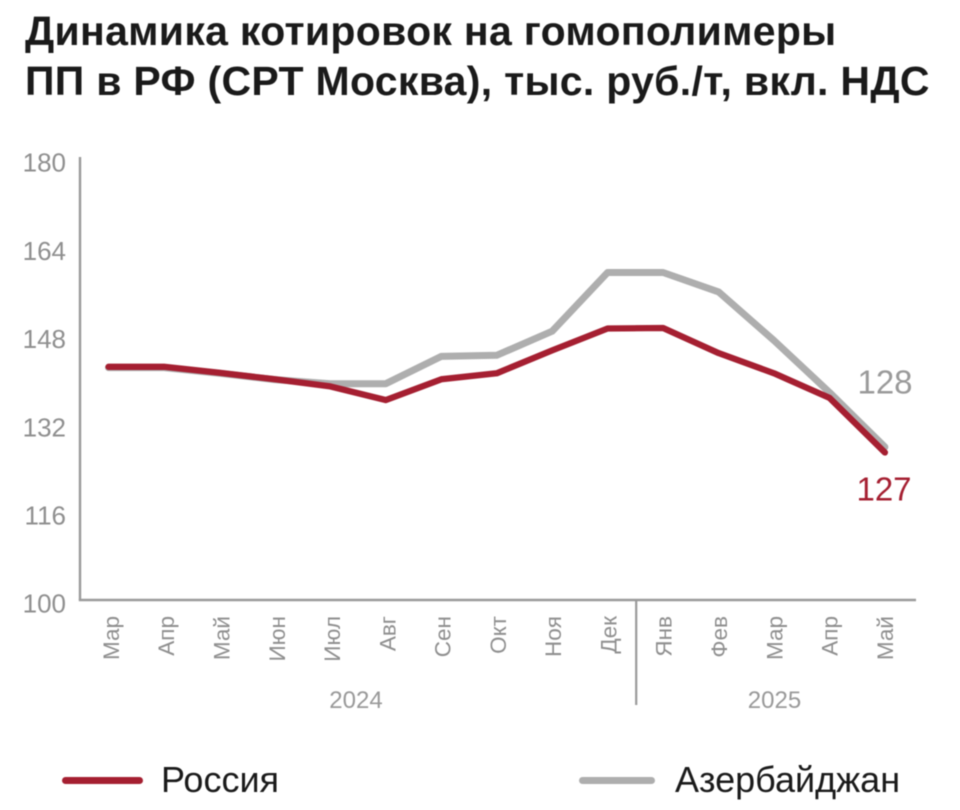  What do you see at coordinates (44, 427) in the screenshot?
I see `svg-text: 132` at bounding box center [44, 427].